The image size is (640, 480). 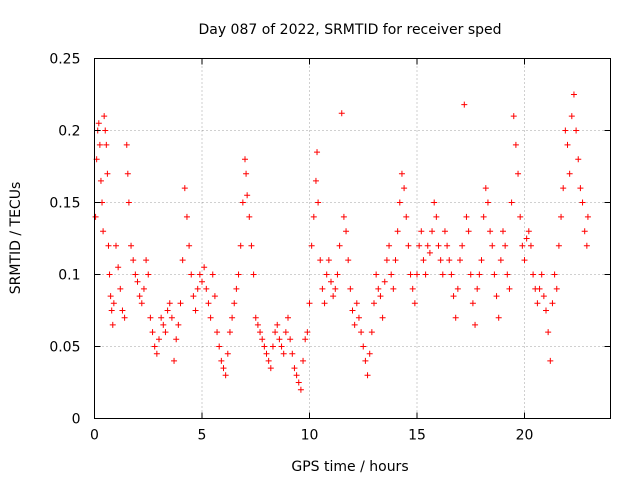 I want to click on x-tick-label: 20, so click(x=525, y=436).